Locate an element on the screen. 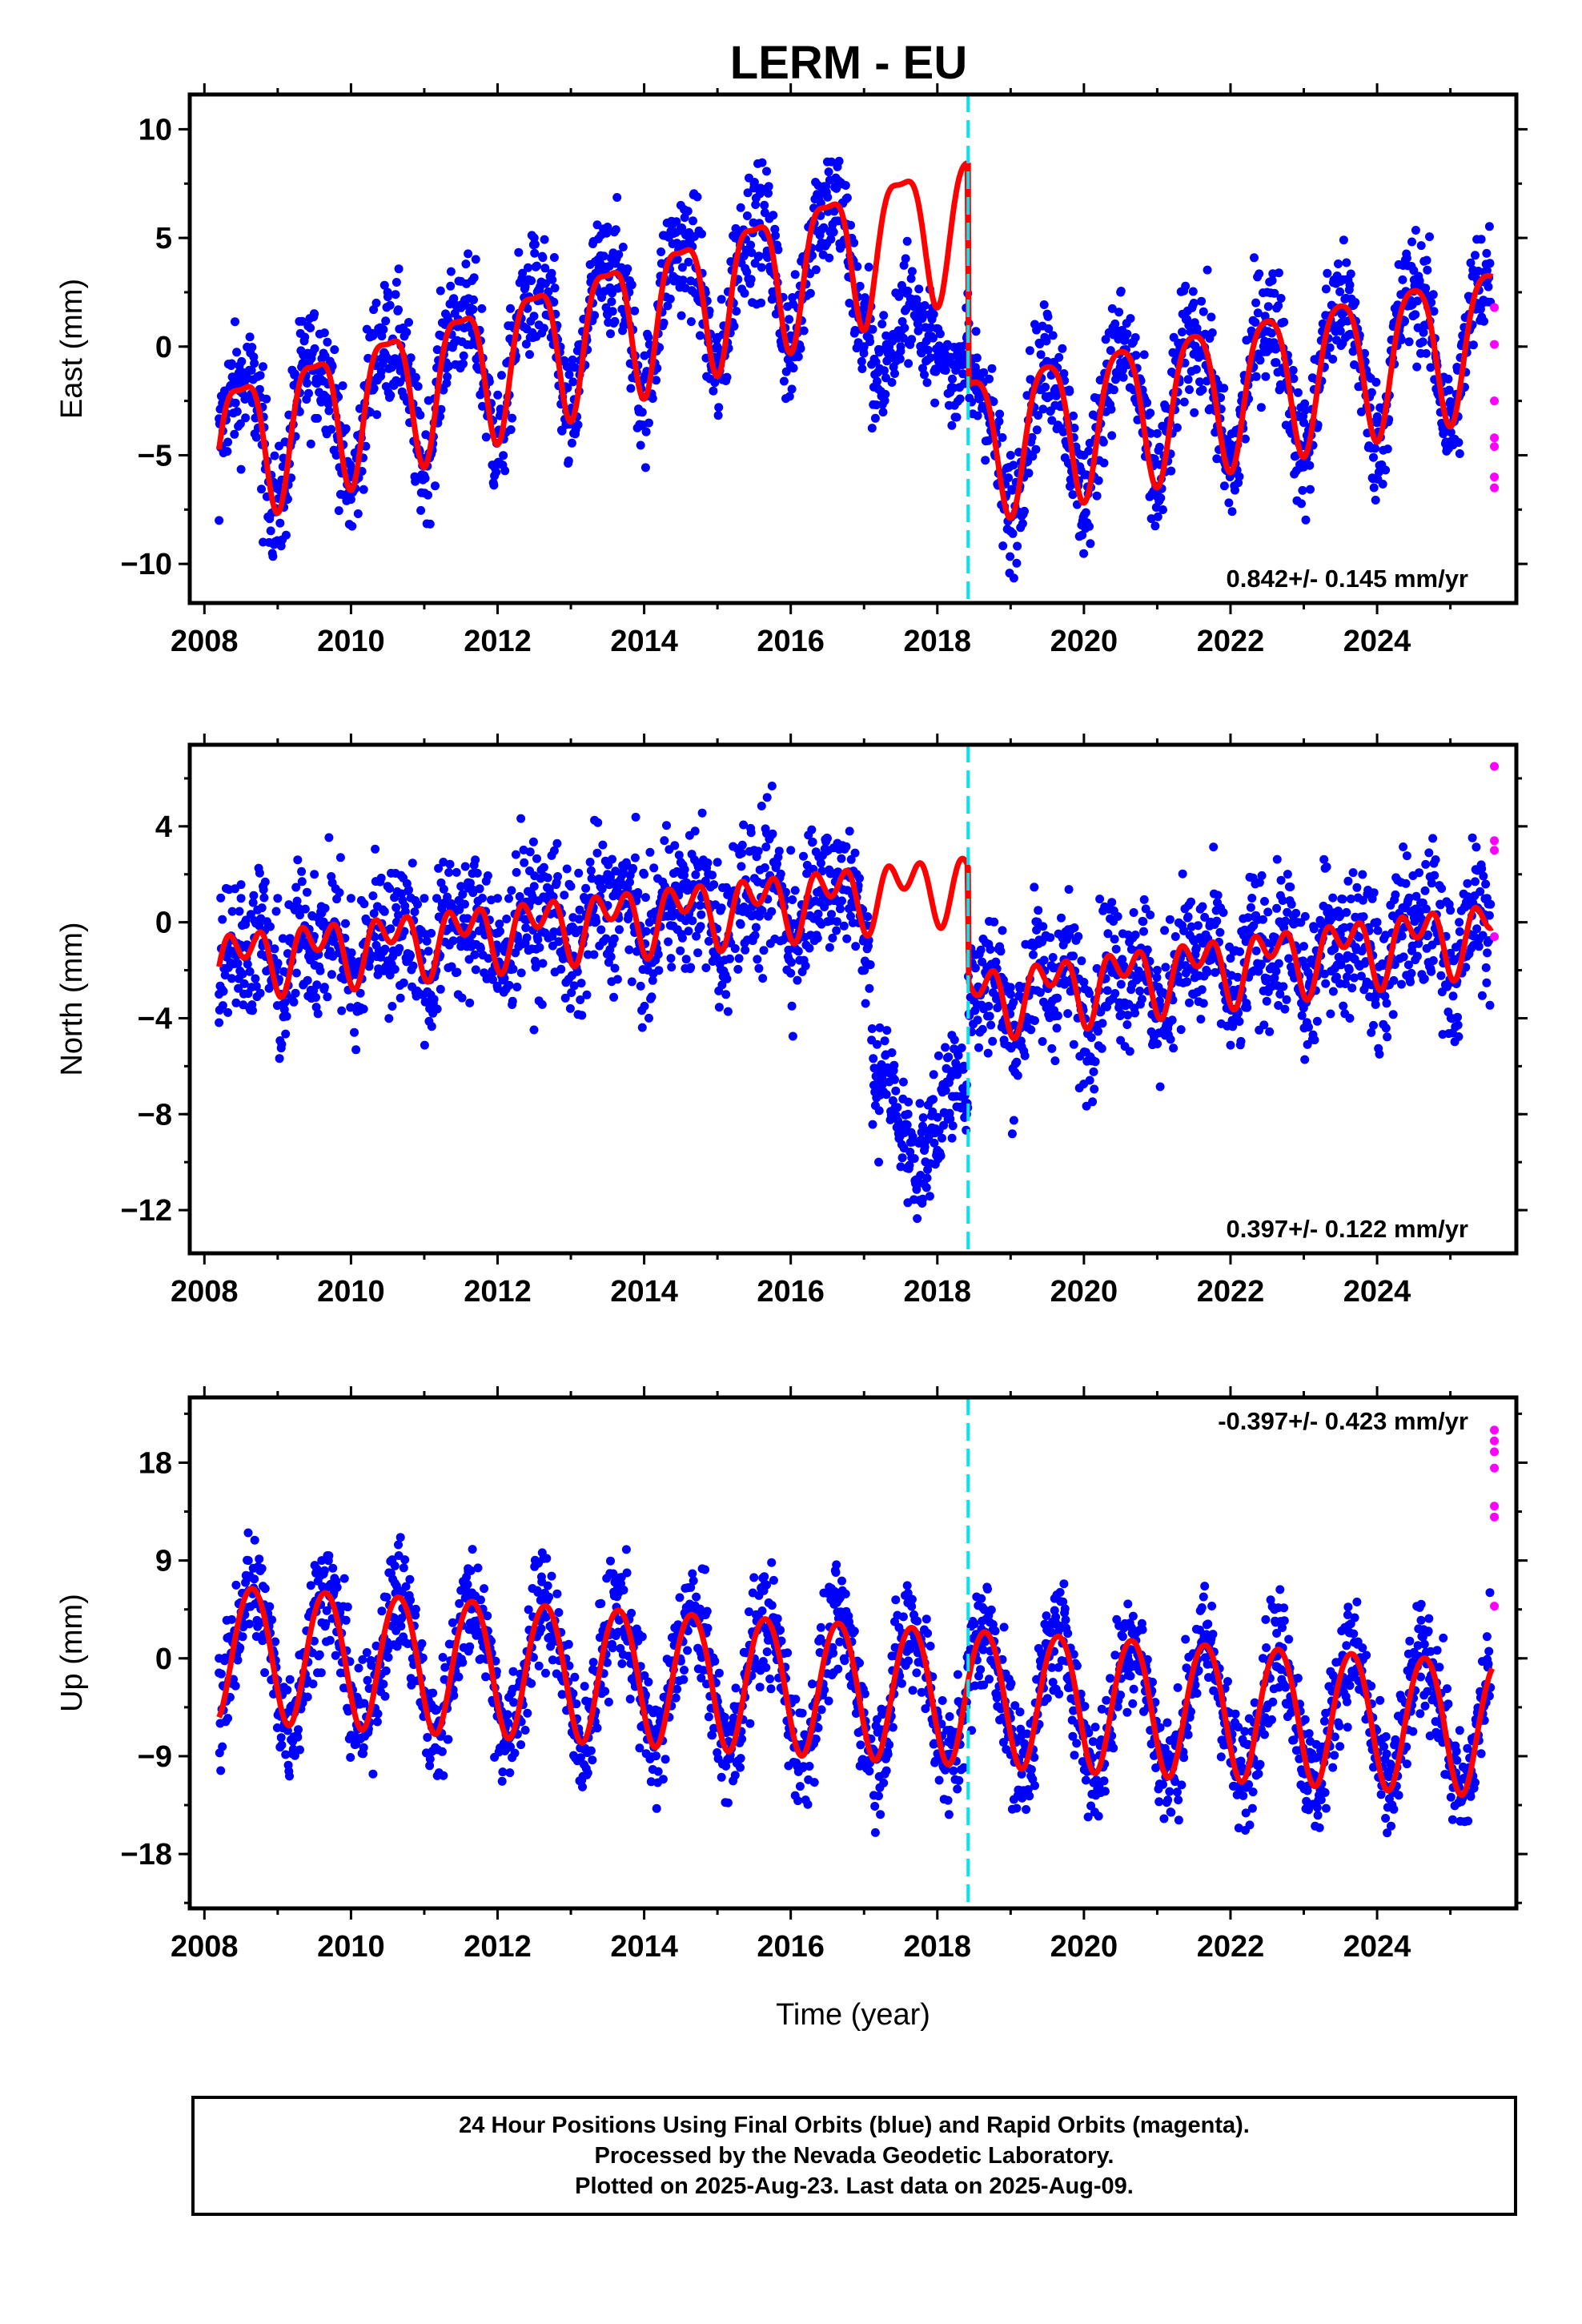 This screenshot has height=2324, width=1582. y-axis-label: North (mm) is located at coordinates (72, 999).